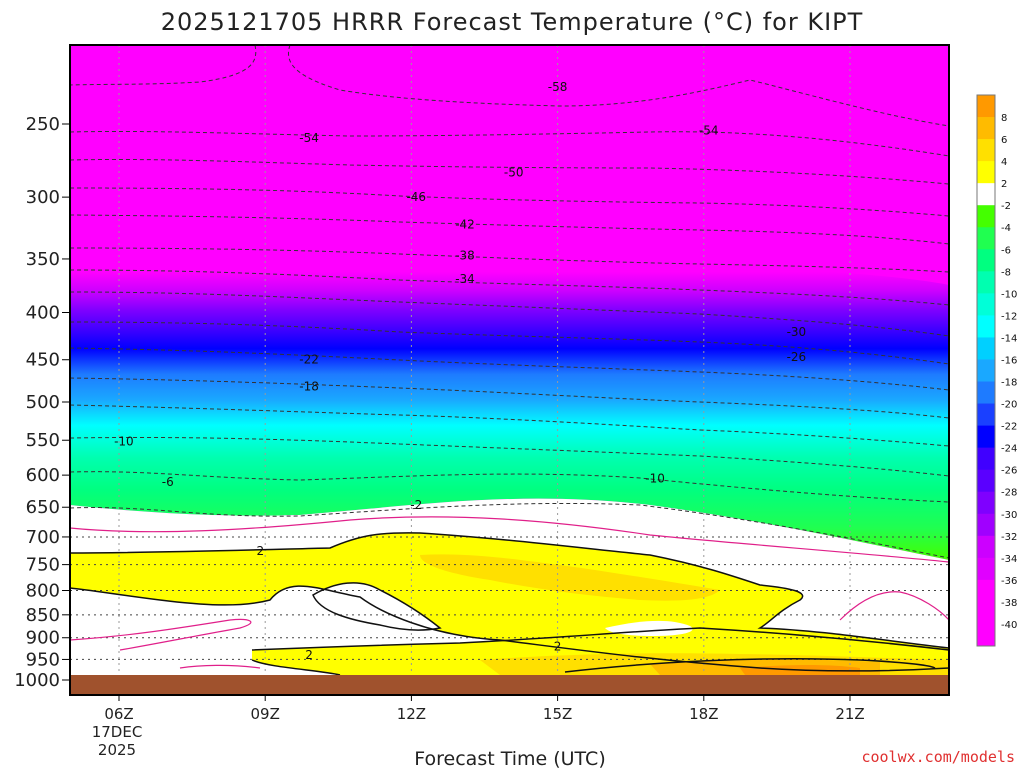  Describe the element at coordinates (1009, 427) in the screenshot. I see `colorbar-tick-label: -22` at that location.